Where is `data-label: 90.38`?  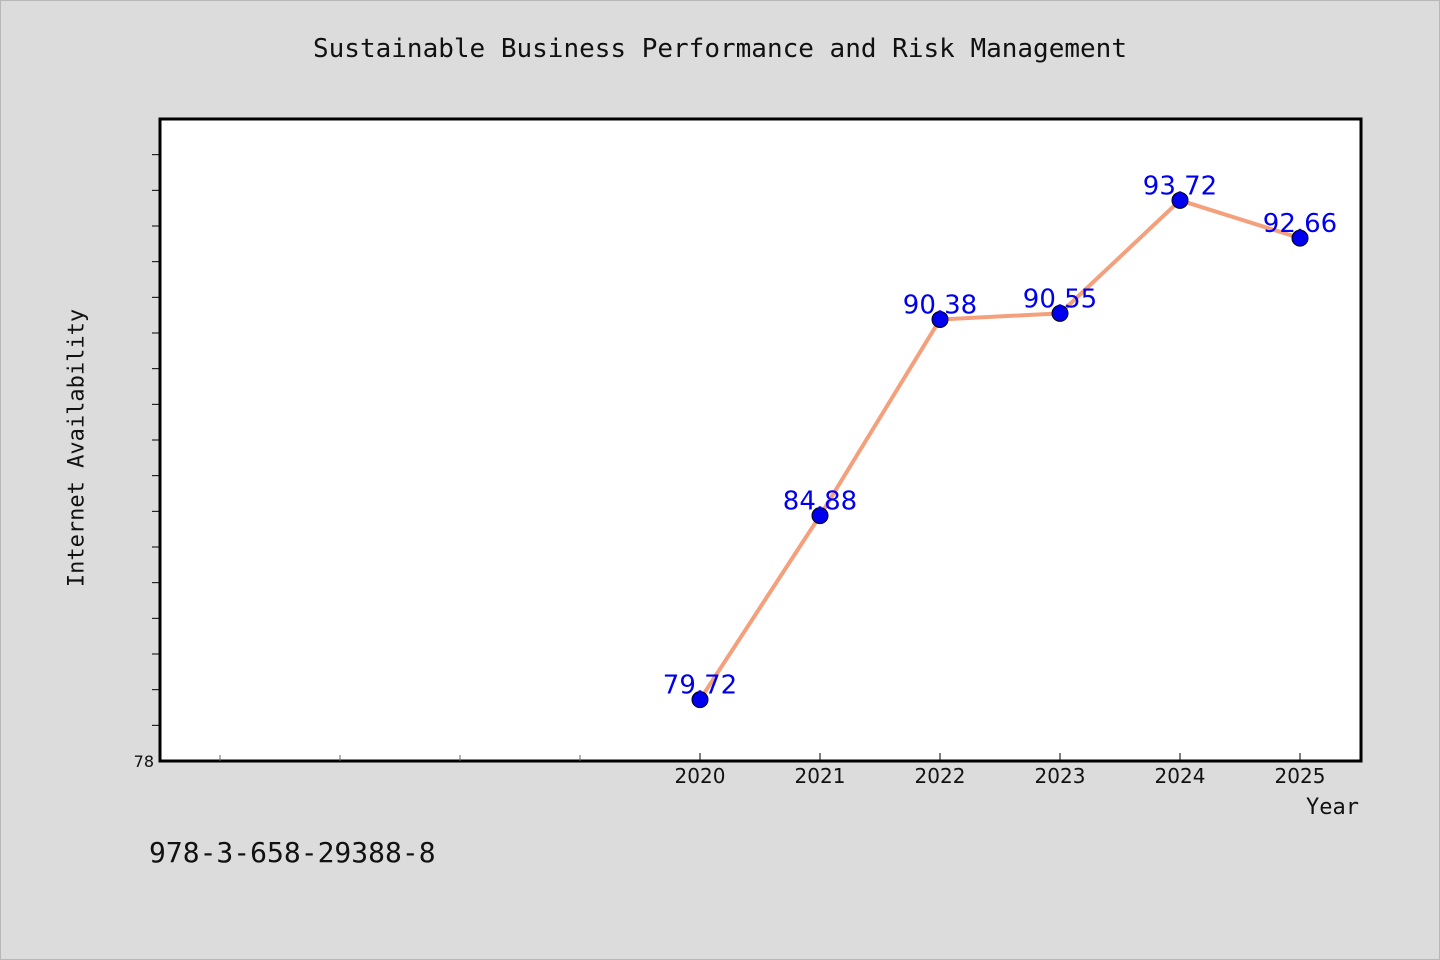
data-label: 90.38 is located at coordinates (940, 305).